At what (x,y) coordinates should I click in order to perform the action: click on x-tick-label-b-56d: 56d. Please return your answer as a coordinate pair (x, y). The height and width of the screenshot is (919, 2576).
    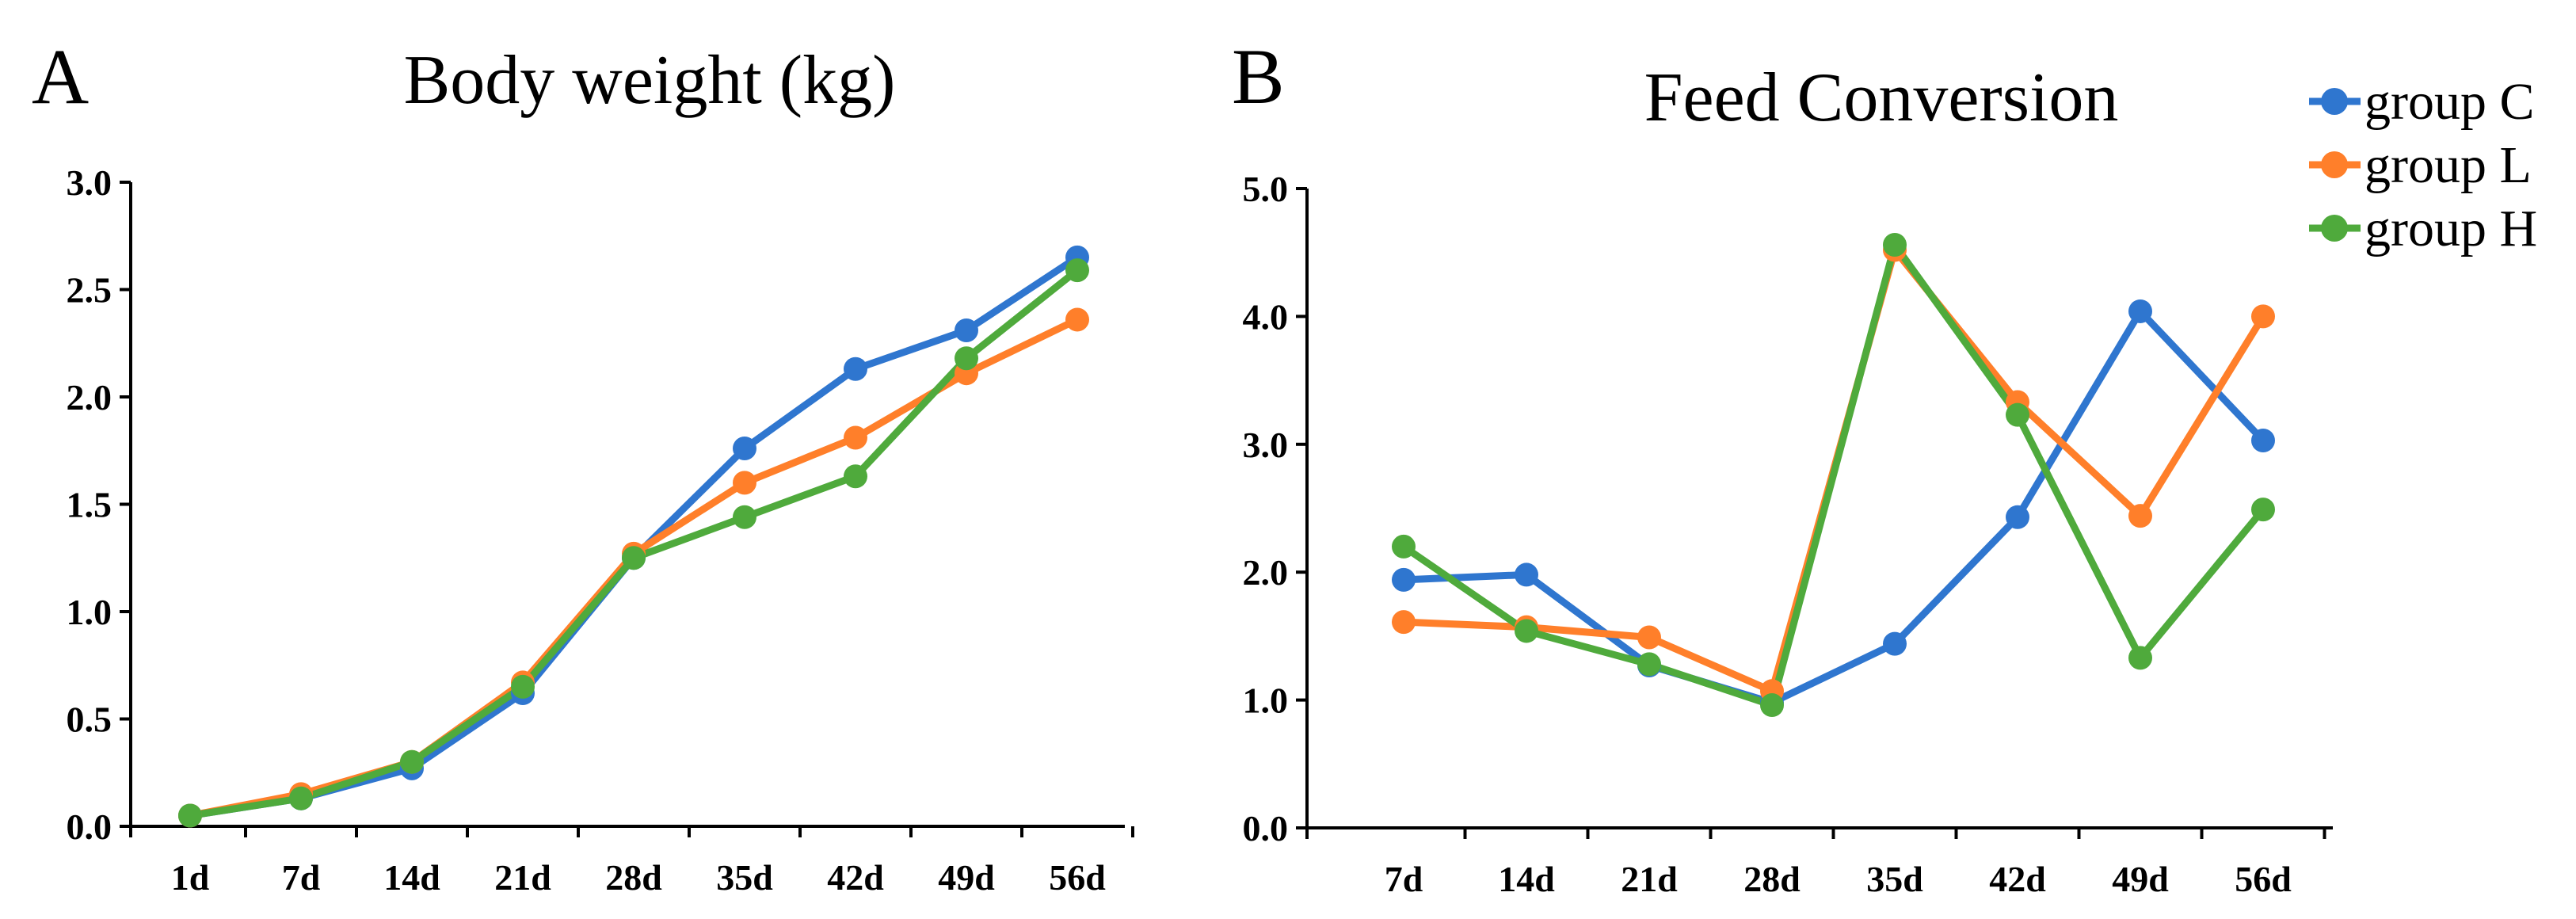
    Looking at the image, I should click on (2263, 879).